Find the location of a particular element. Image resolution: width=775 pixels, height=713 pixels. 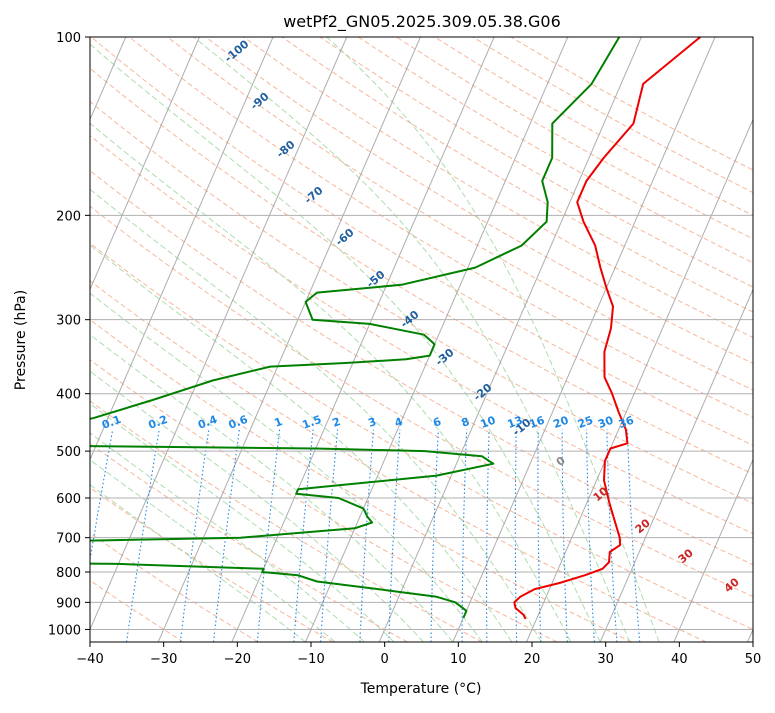

x-tick-label: 30 is located at coordinates (605, 659).